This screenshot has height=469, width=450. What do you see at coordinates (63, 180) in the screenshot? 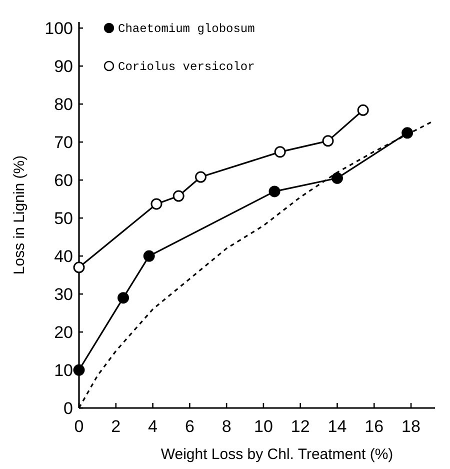
I see `y-tick-label: 60` at bounding box center [63, 180].